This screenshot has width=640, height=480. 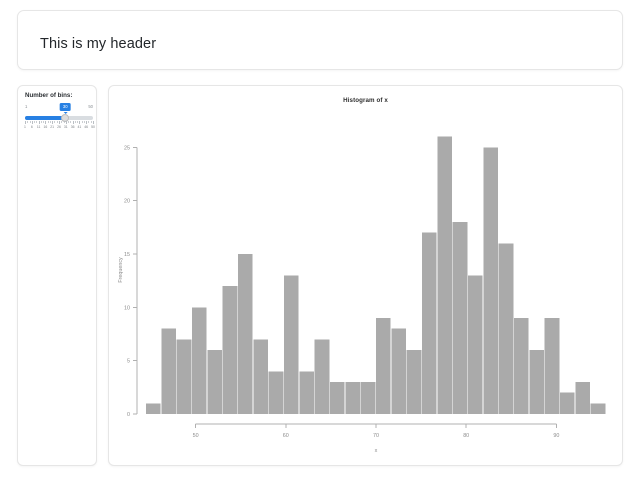 I want to click on bins-slider: 1 30 50 1 6 11 16 21 26 31 36 41 46 50, so click(x=59, y=117).